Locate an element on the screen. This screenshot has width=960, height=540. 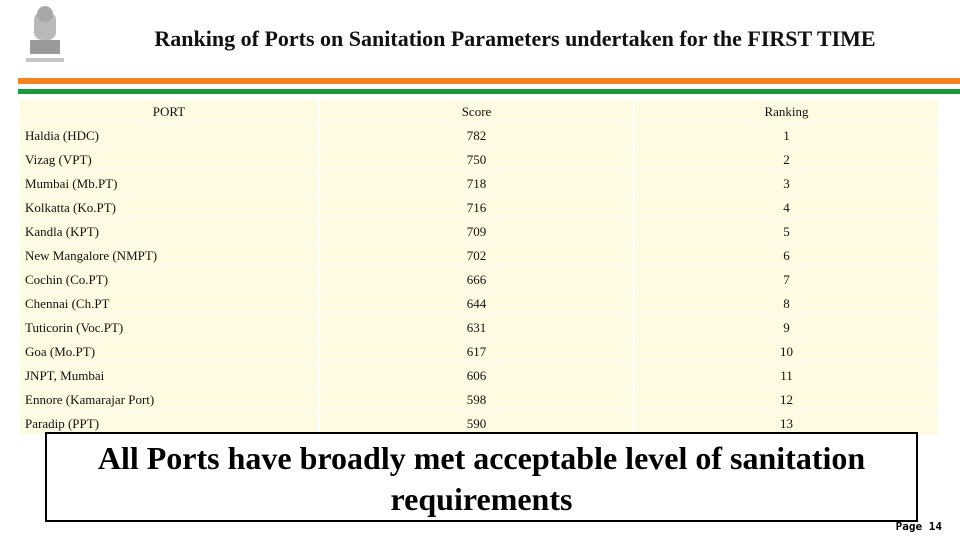
table-row: Haldia (HDC) 782 1 is located at coordinates (479, 136).